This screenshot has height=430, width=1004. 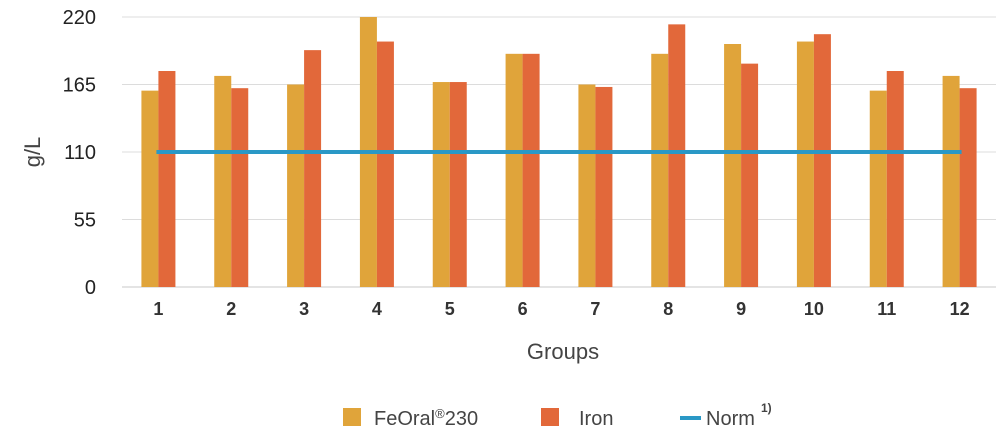 I want to click on legend: FeOral®230 Iron Norm 1), so click(x=557, y=415).